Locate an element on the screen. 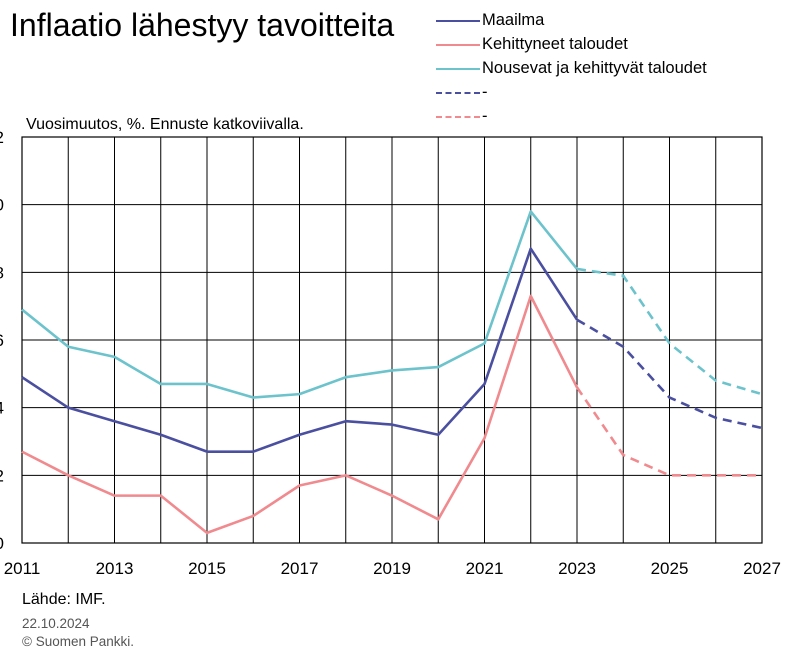 The image size is (805, 650). forecast-line-nousevat-ja-kehittyvat-taloudet is located at coordinates (669, 331).